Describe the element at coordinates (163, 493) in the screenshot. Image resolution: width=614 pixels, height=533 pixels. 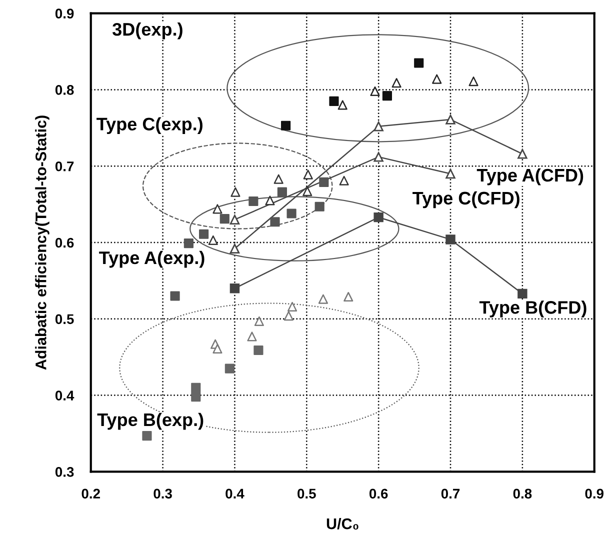
I see `x-tick-label: 0.3` at that location.